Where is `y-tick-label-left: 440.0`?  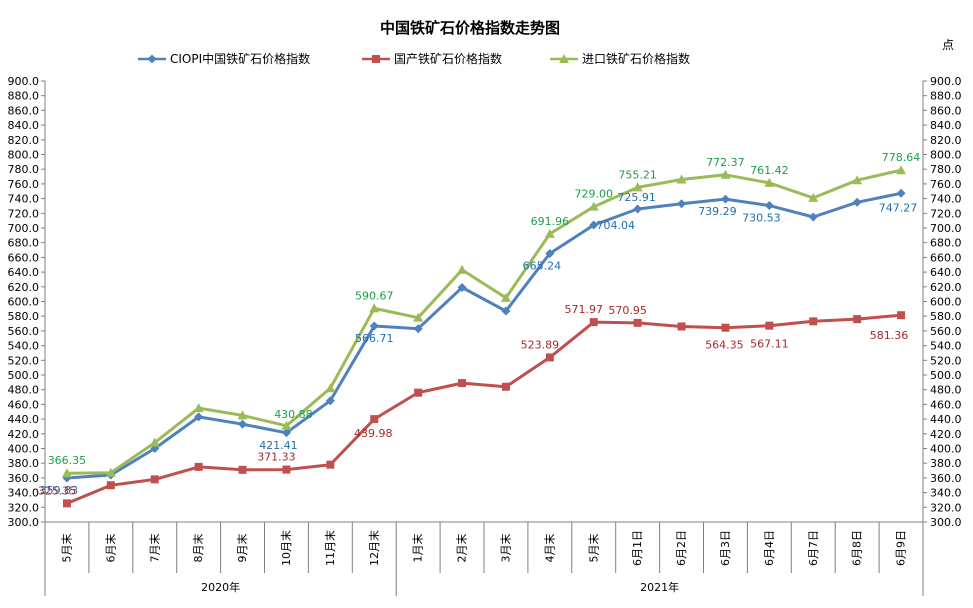
y-tick-label-left: 440.0 is located at coordinates (24, 419).